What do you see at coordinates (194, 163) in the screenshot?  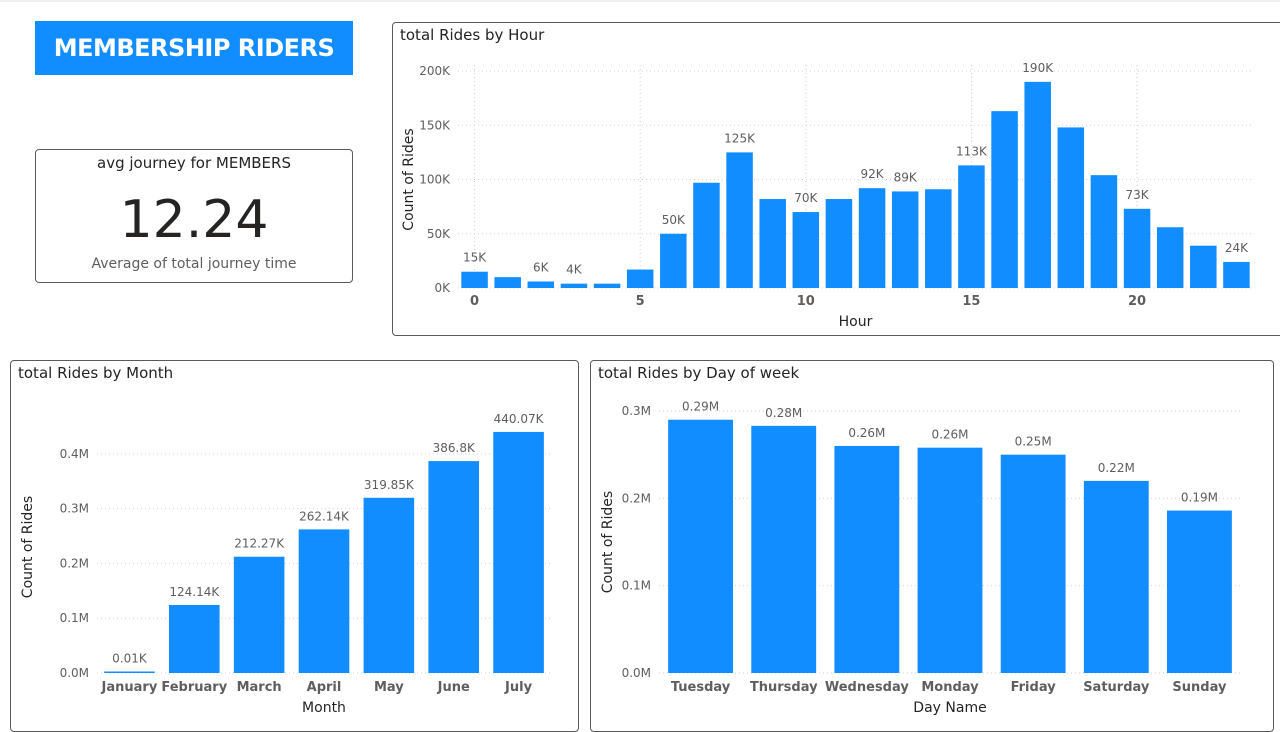 I see `kpi-title: avg journey for MEMBERS` at bounding box center [194, 163].